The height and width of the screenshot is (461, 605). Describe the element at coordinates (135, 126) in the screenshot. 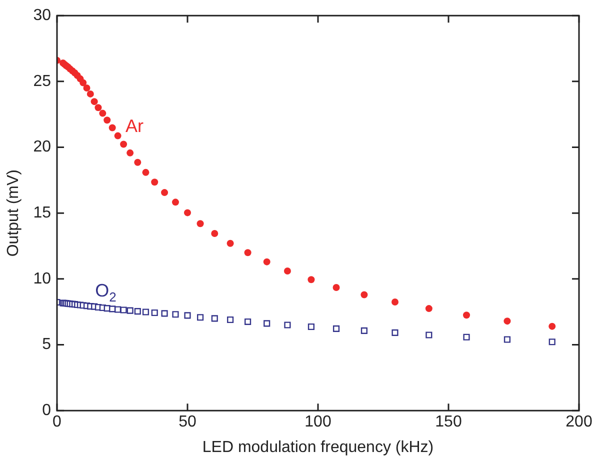

I see `series-label: Ar` at that location.